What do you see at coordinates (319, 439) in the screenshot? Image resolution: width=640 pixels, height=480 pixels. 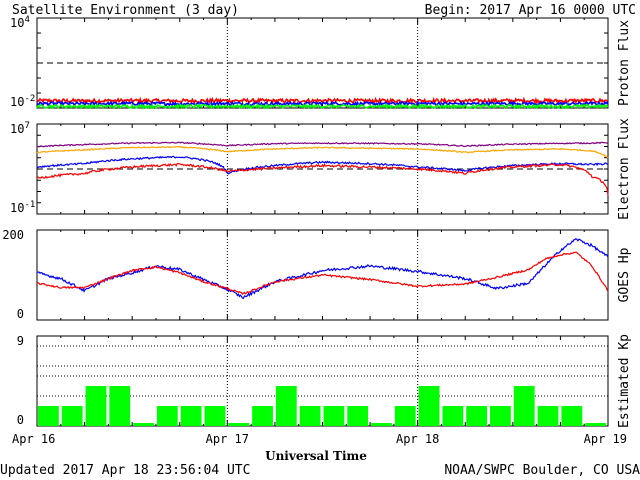 I see `x-axis: Apr 16 Apr 17 Apr 18 Apr 19` at bounding box center [319, 439].